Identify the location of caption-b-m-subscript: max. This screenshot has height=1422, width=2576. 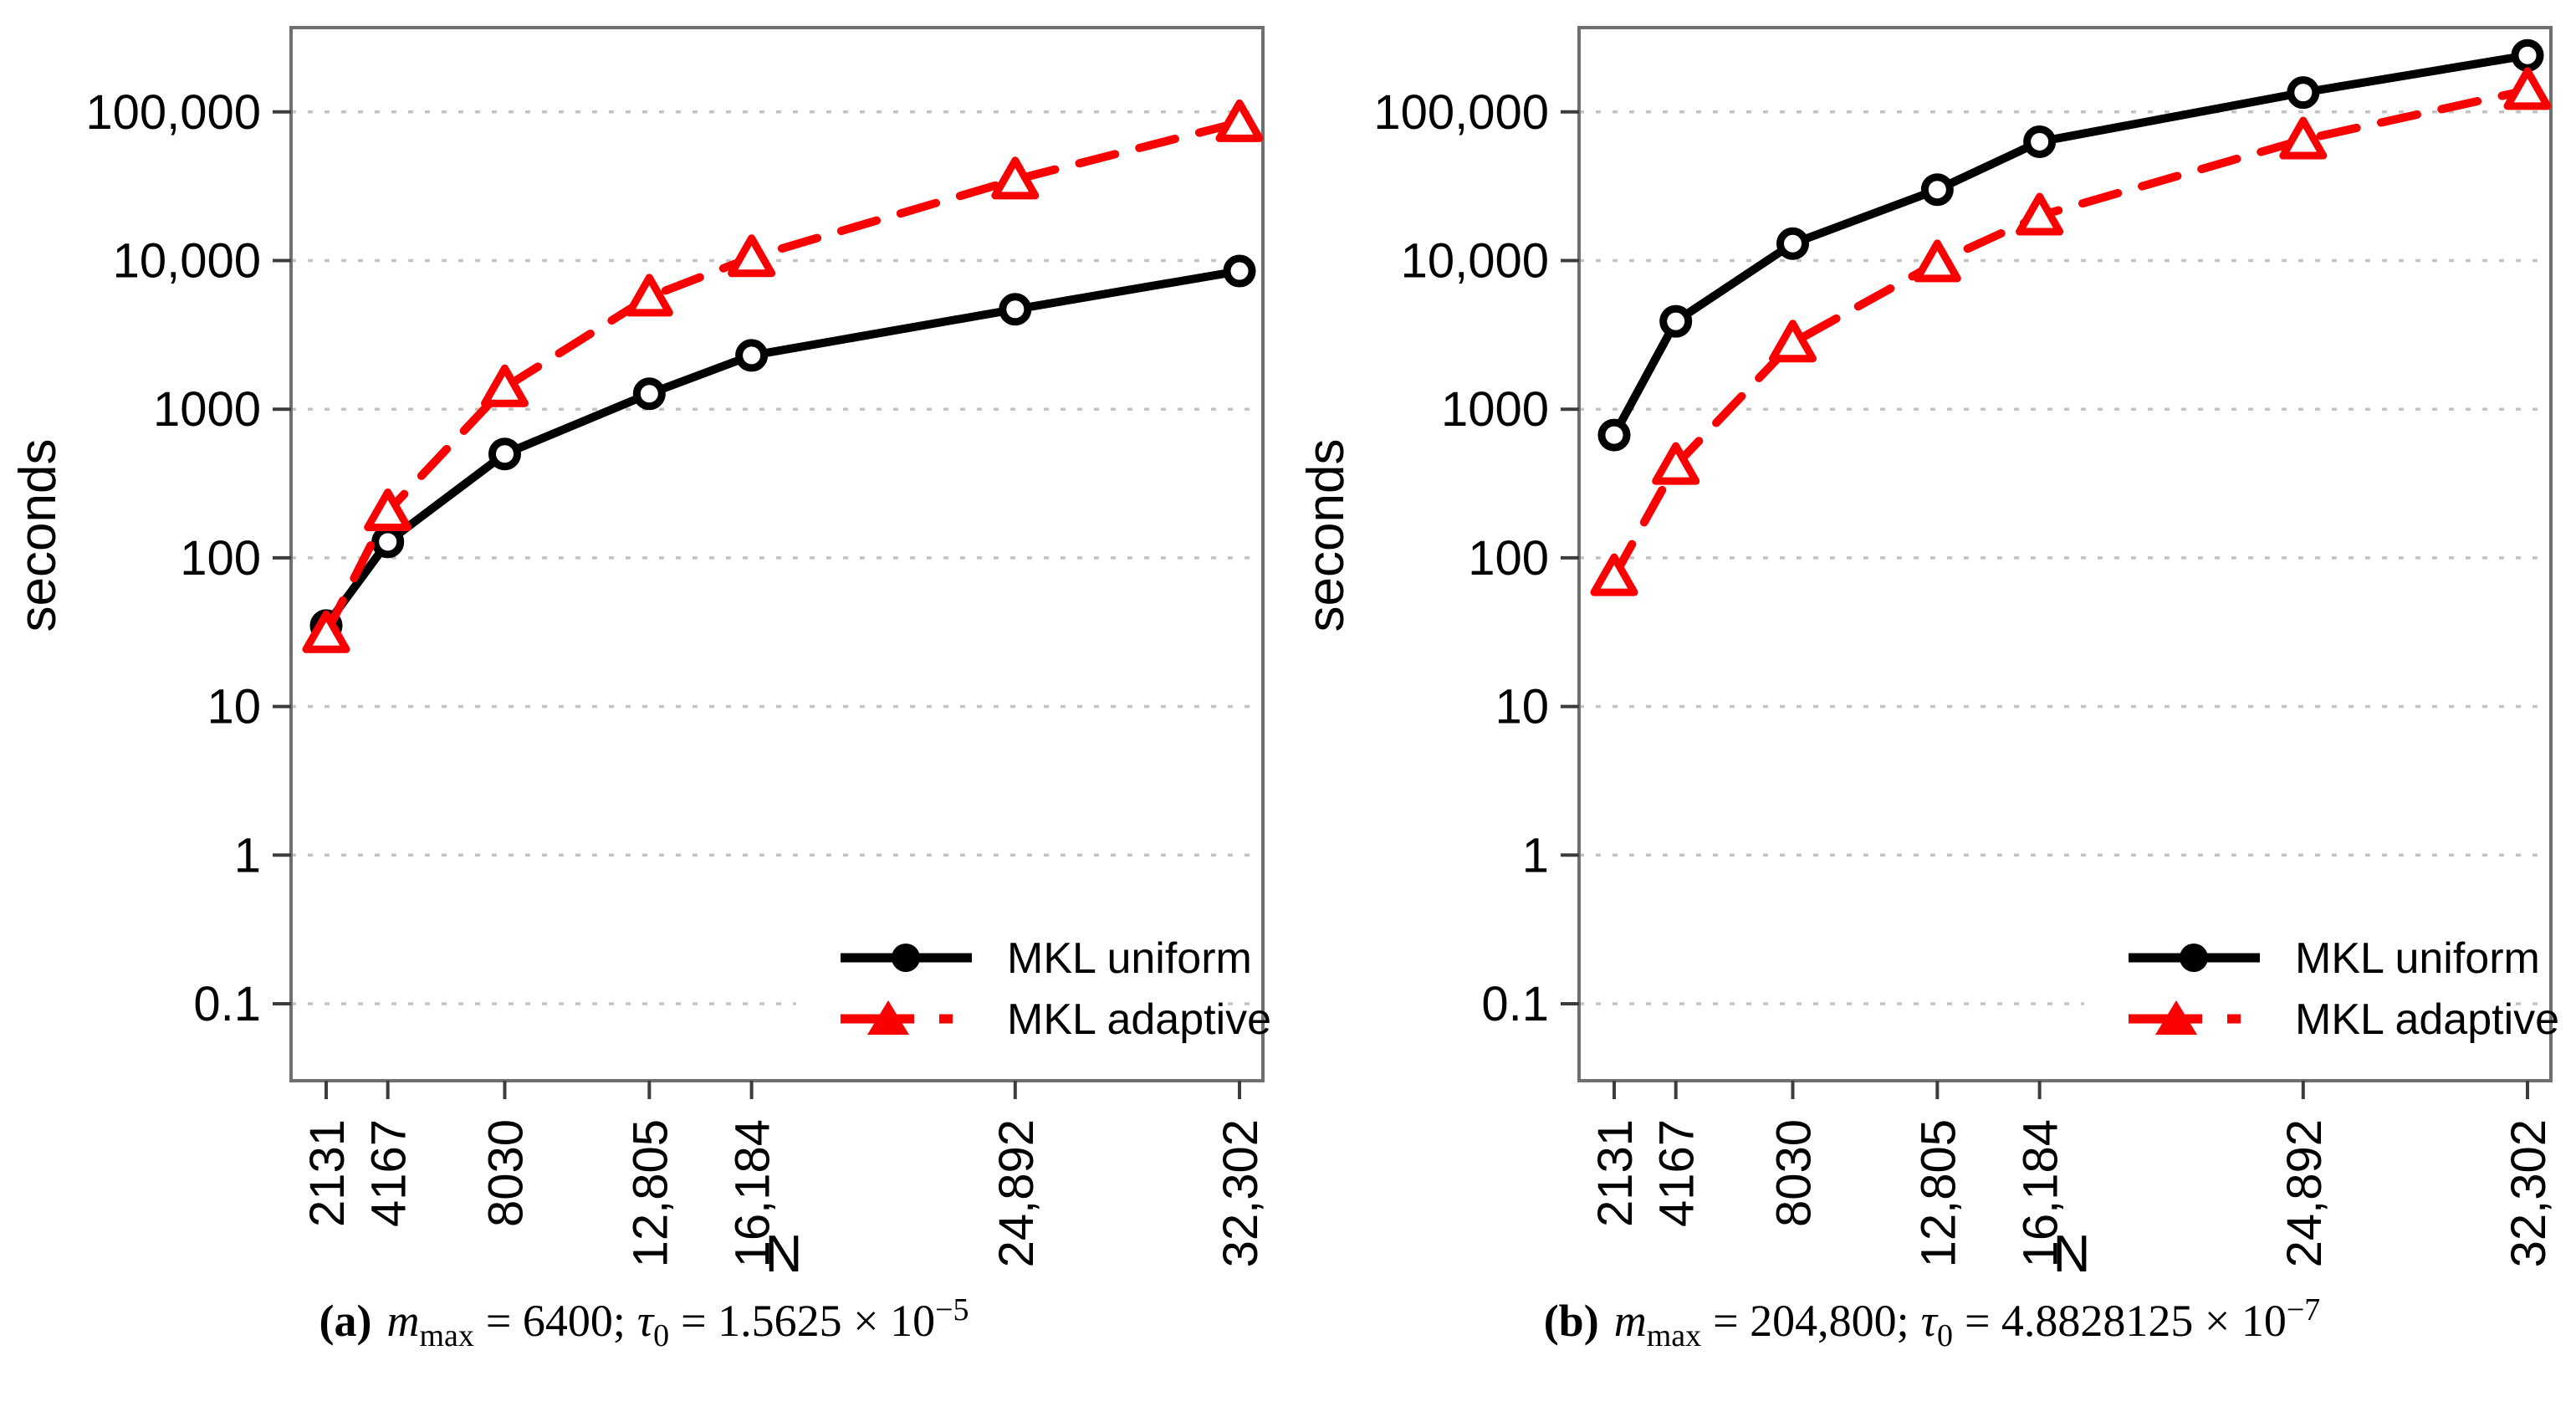
(1674, 1335).